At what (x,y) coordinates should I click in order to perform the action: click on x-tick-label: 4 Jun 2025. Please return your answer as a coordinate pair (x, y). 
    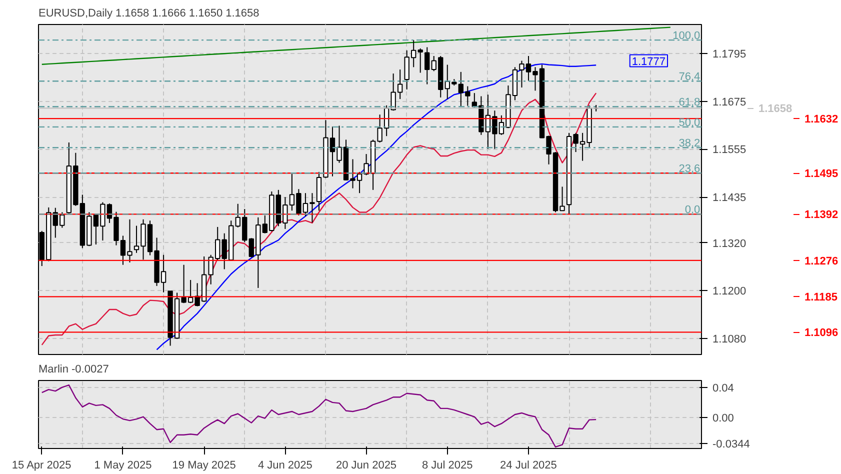
    Looking at the image, I should click on (285, 466).